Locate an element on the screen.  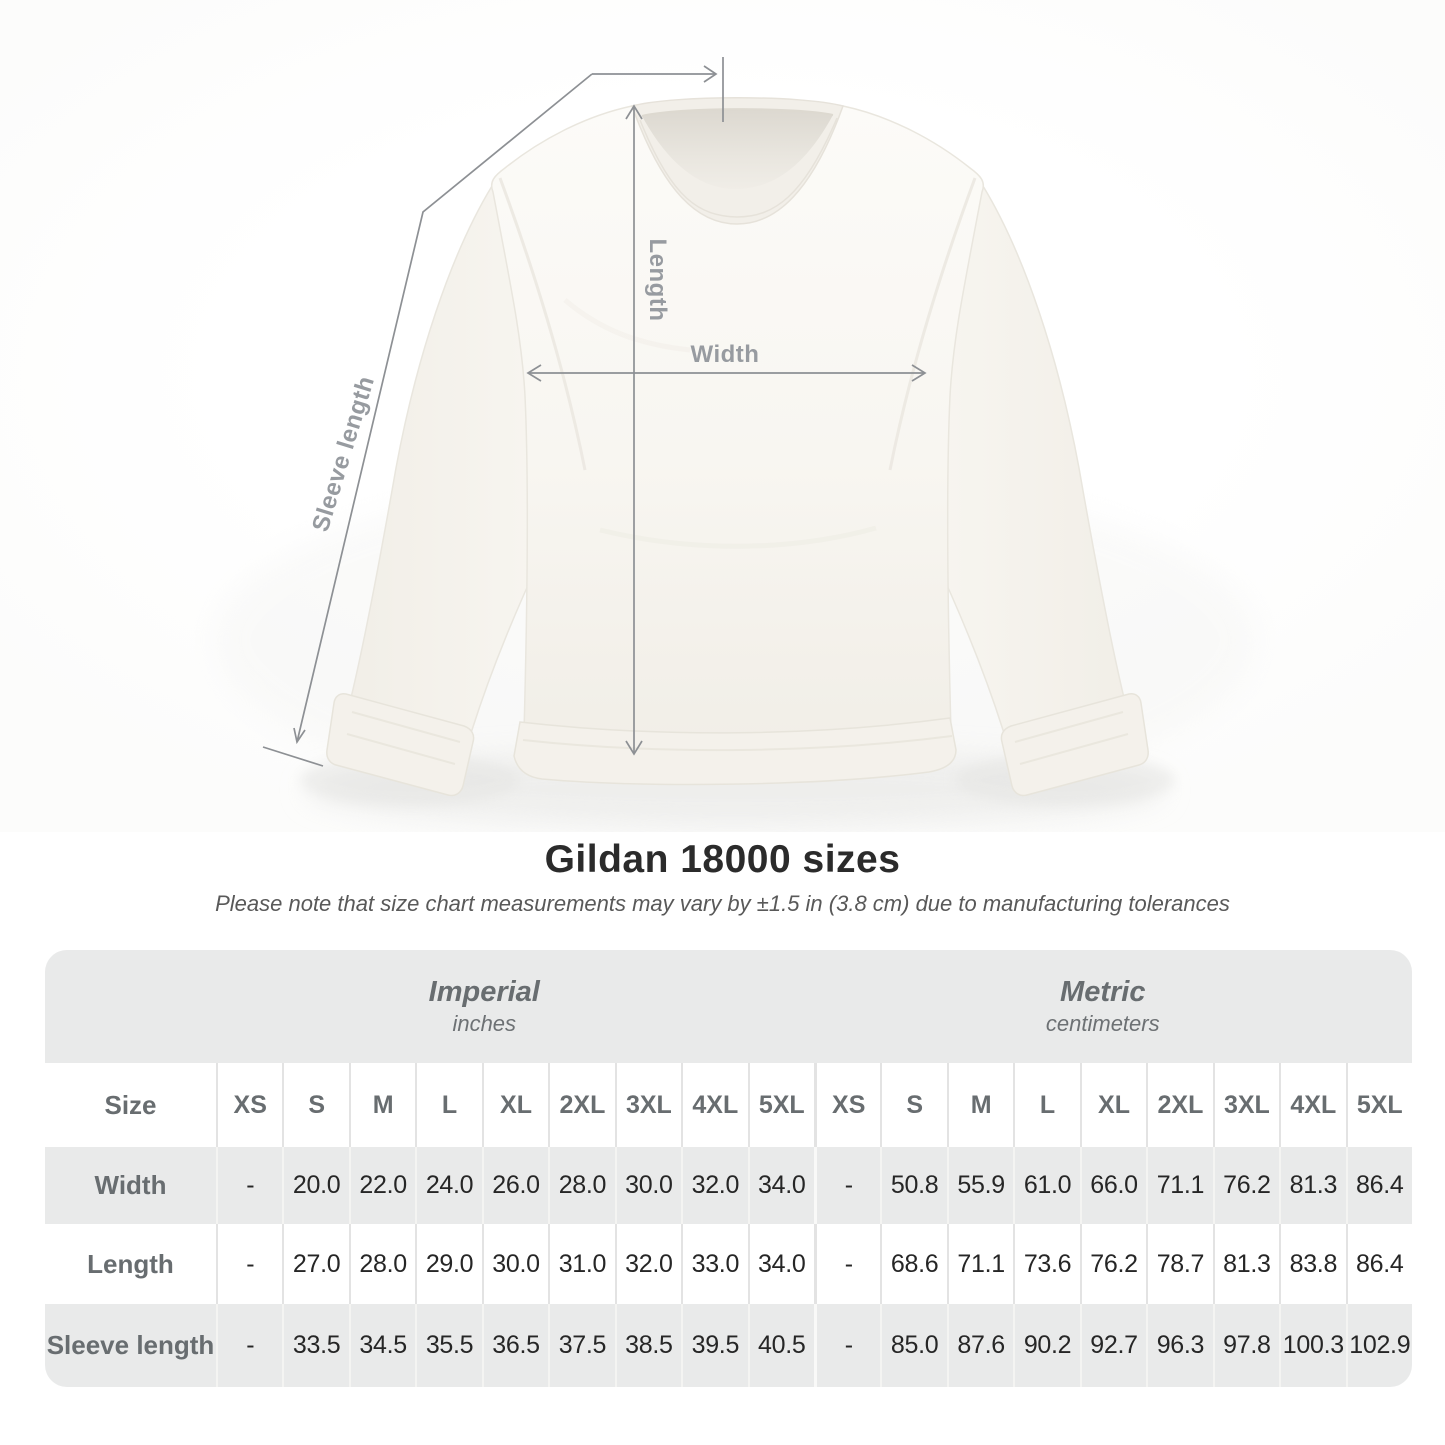
size-header-metric-xl: XL is located at coordinates (1112, 1105).